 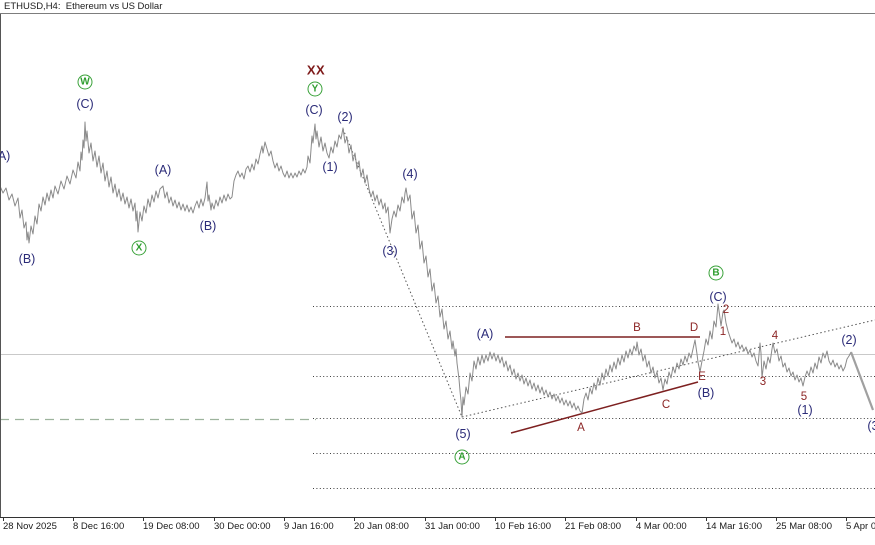 What do you see at coordinates (99, 526) in the screenshot?
I see `x-axis-label: 8 Dec 16:00` at bounding box center [99, 526].